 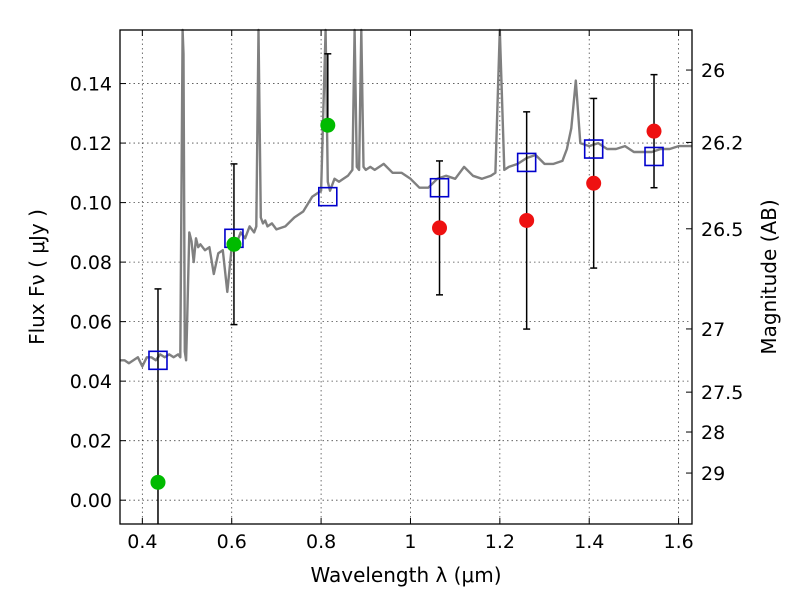 I want to click on y-tick-label: 0.04, so click(x=91, y=382).